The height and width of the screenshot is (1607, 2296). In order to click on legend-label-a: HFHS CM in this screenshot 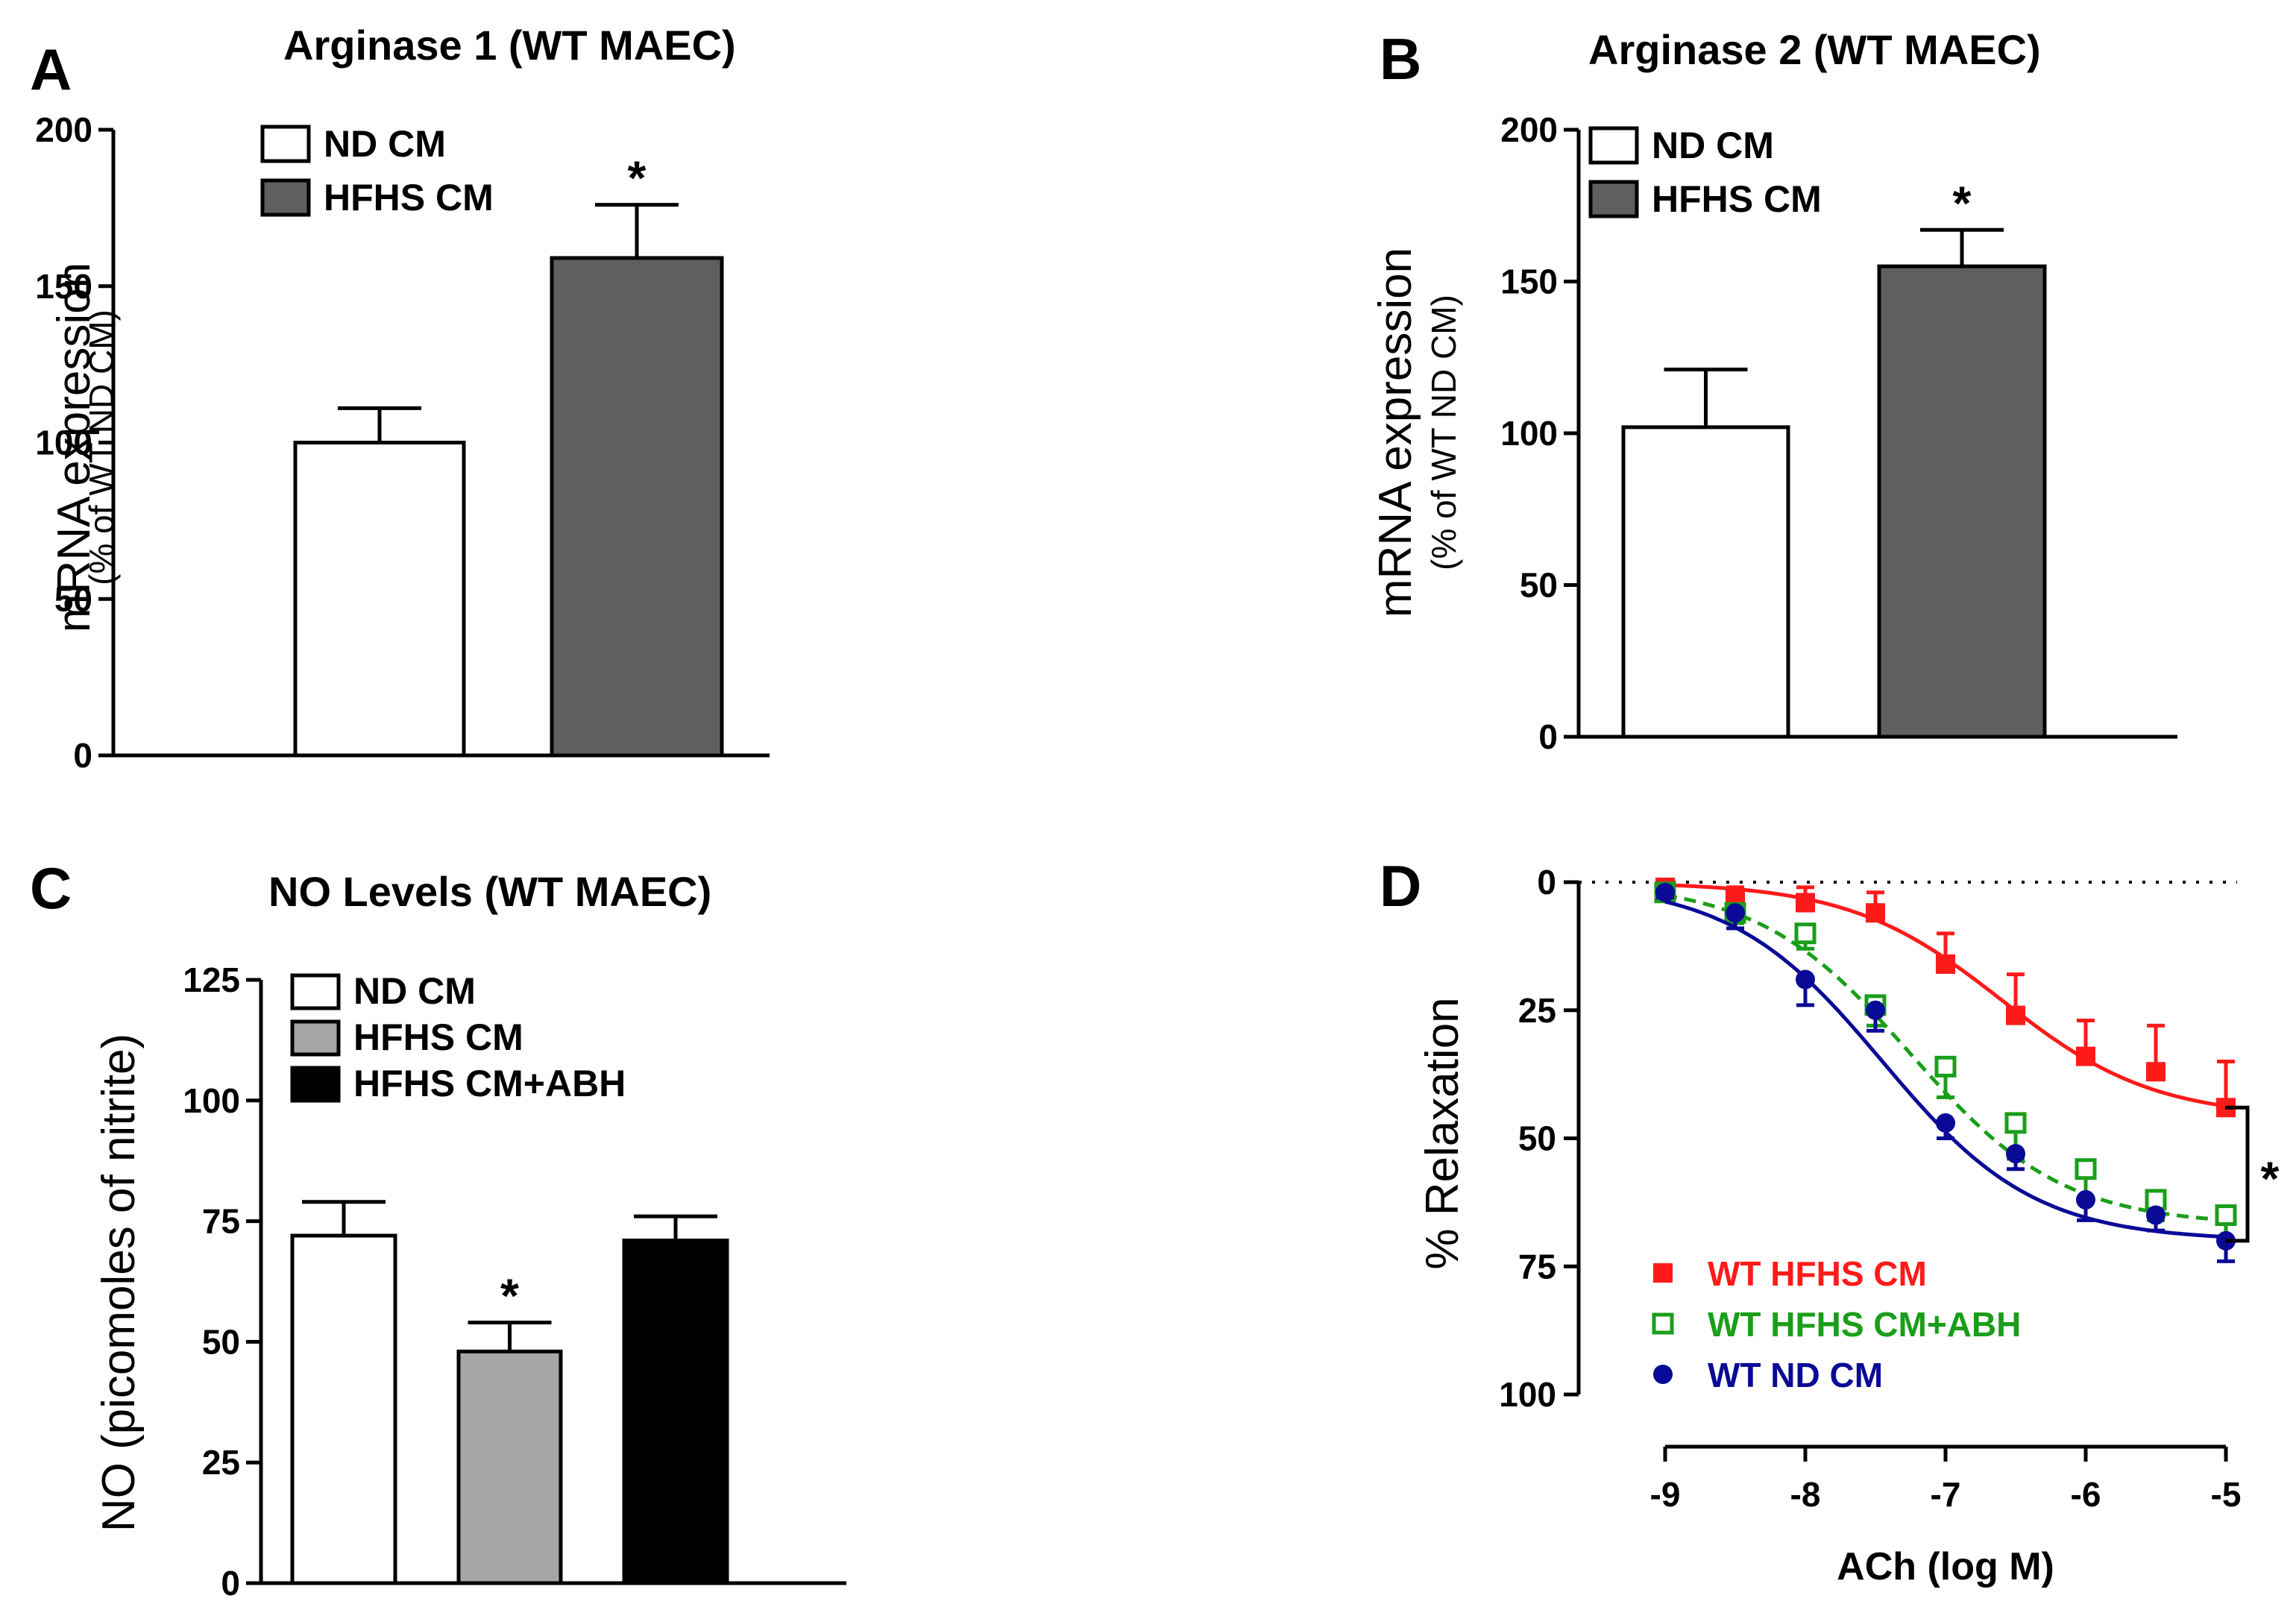, I will do `click(409, 198)`.